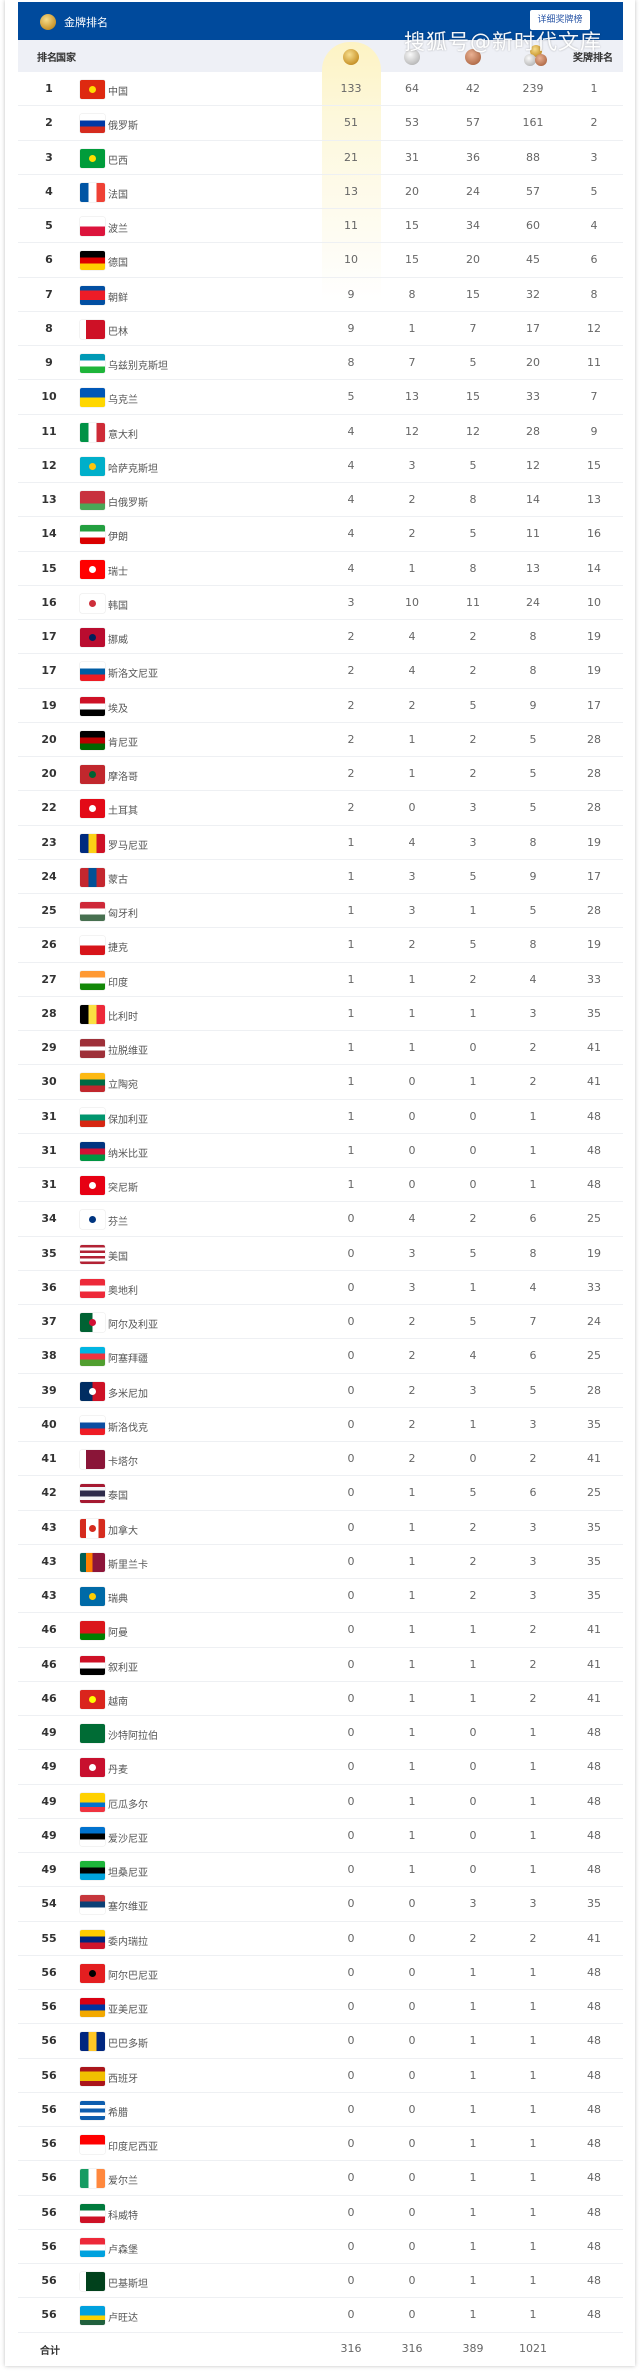 Image resolution: width=641 pixels, height=2371 pixels. Describe the element at coordinates (320, 226) in the screenshot. I see `table-row: 5 波兰 11 15 34 60 4` at that location.